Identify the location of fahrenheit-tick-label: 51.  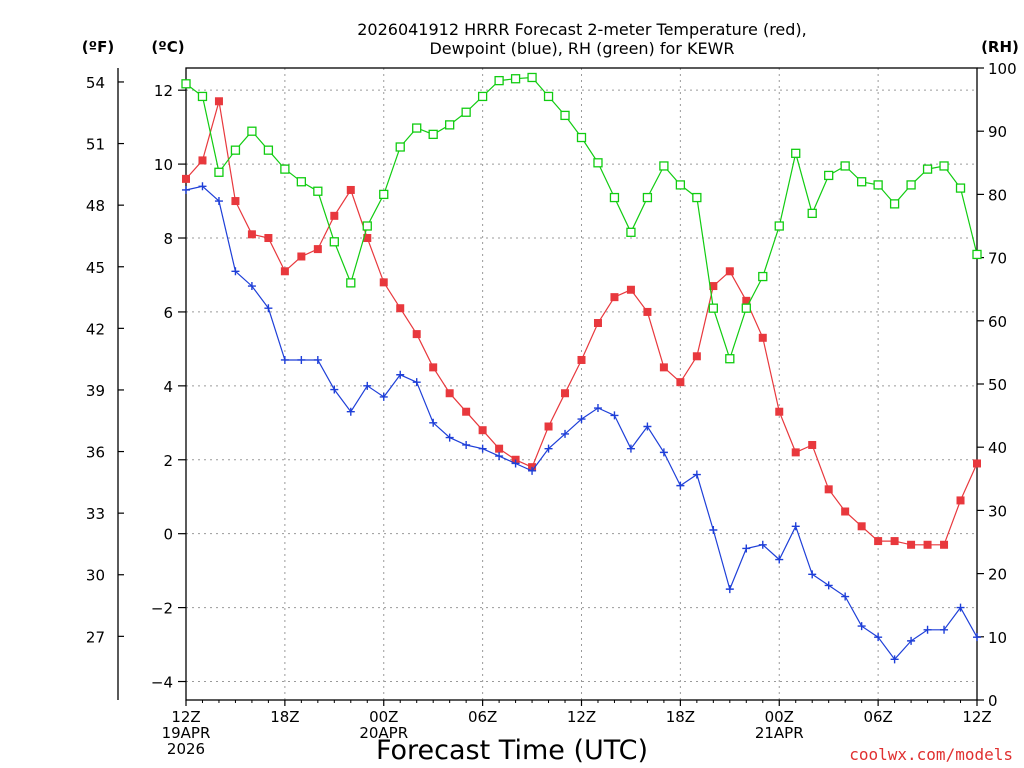
(95, 145).